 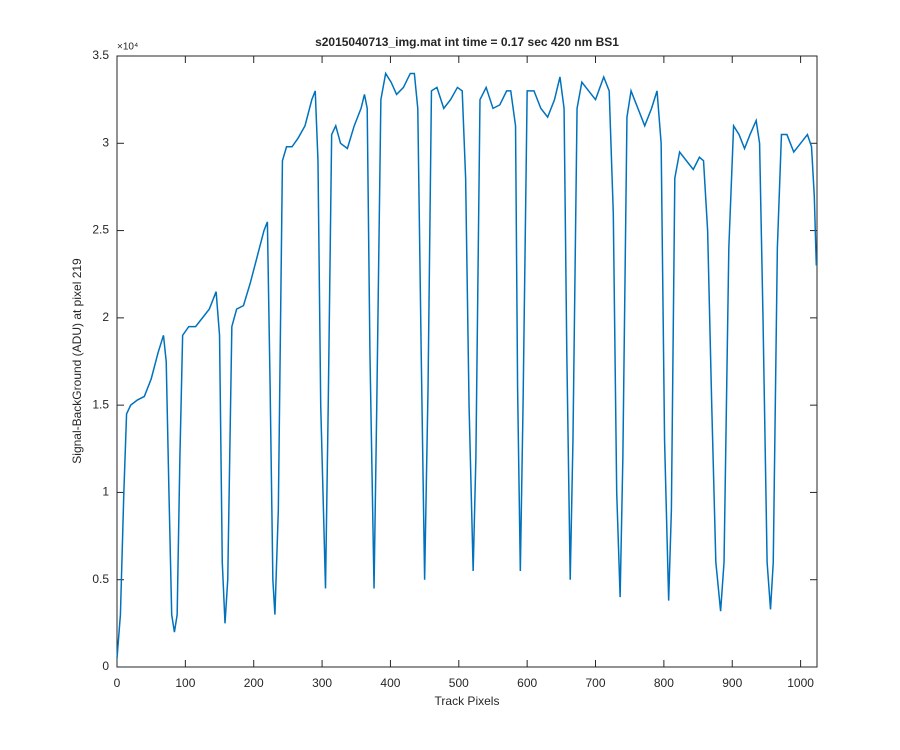 I want to click on x-tick-label: 500, so click(x=459, y=683).